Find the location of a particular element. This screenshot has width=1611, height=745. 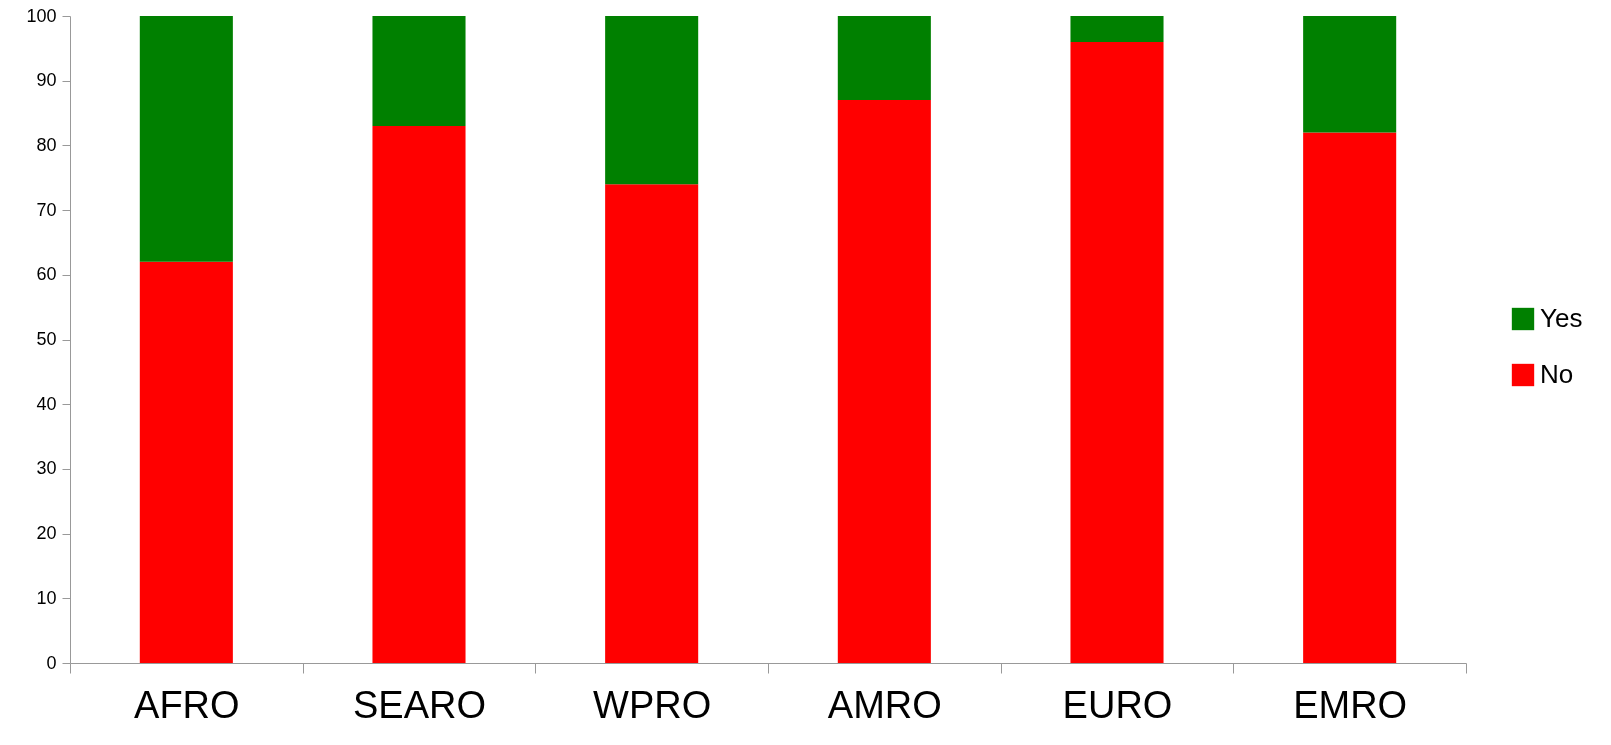

x-tick-label: WPRO is located at coordinates (652, 704).